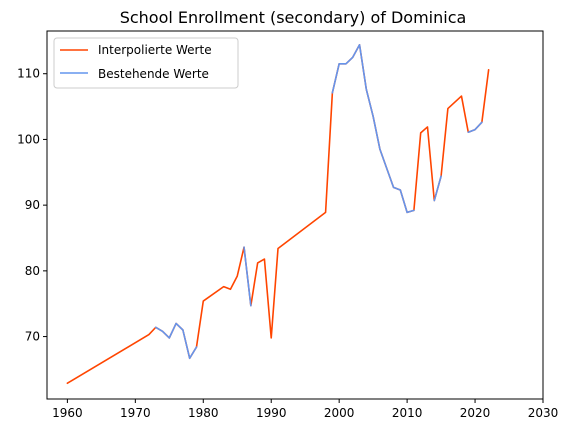  Describe the element at coordinates (28, 74) in the screenshot. I see `y-tick-label: 110` at that location.